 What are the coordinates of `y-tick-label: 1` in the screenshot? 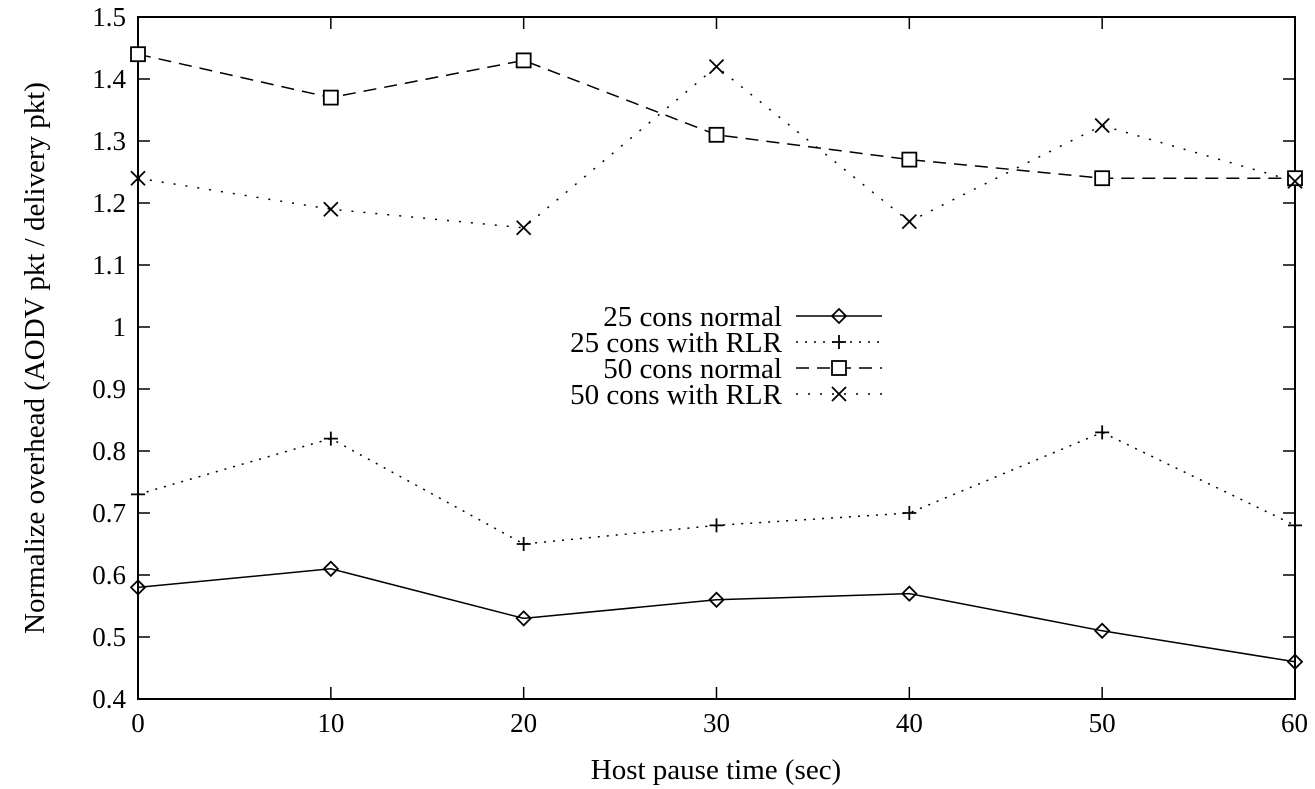 It's located at (120, 327).